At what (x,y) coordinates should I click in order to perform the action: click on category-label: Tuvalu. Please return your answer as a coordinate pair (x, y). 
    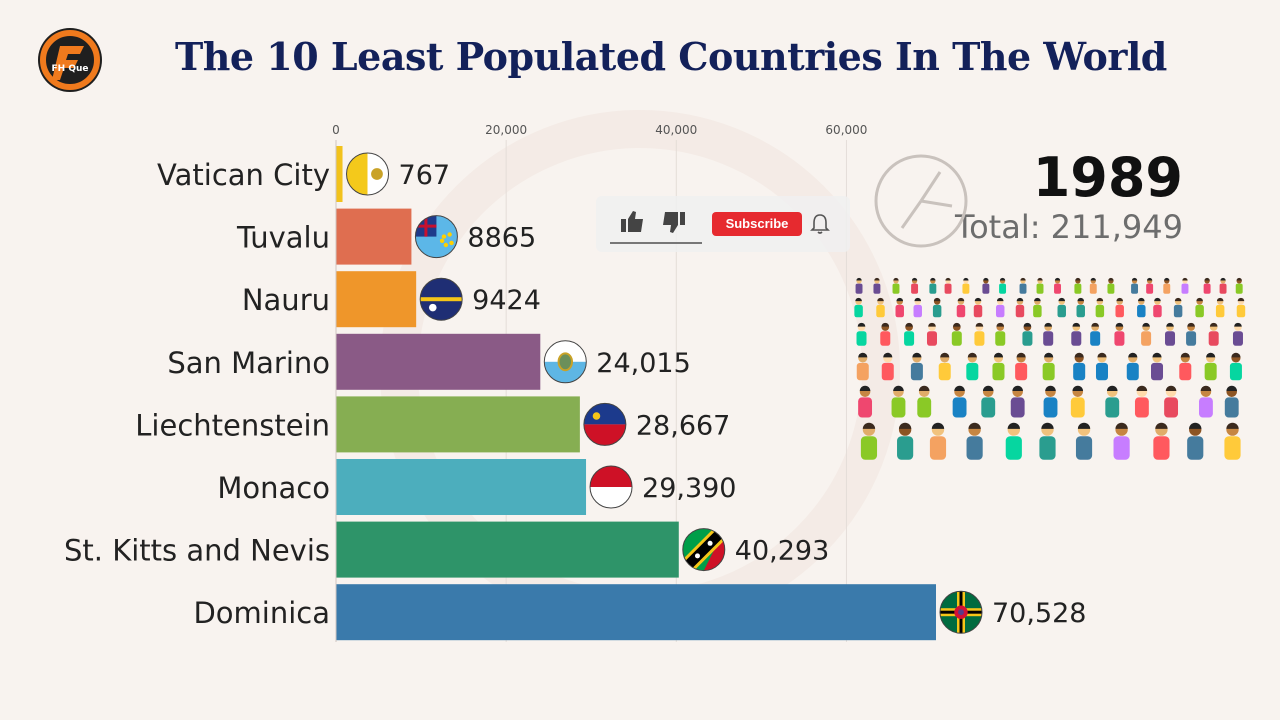
    Looking at the image, I should click on (283, 238).